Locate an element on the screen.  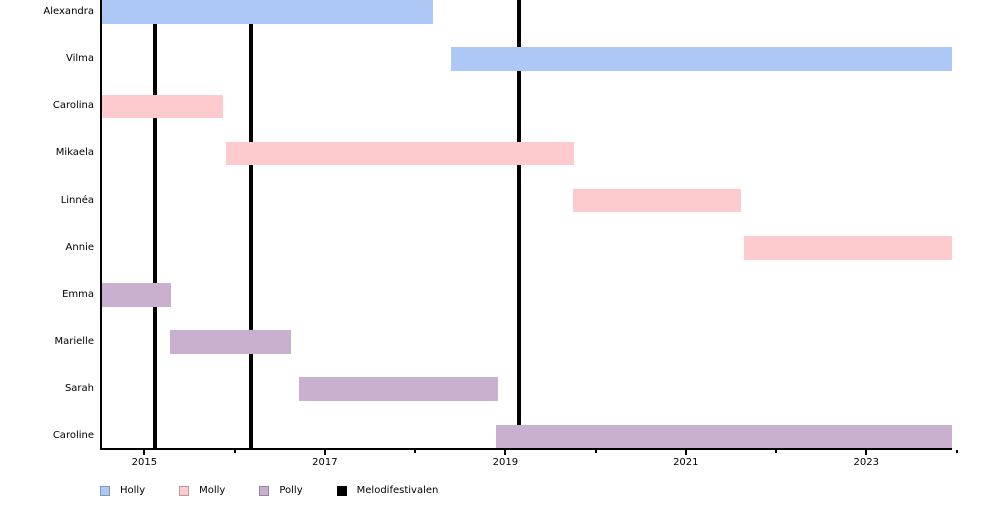
holly-color-swatch is located at coordinates (105, 490).